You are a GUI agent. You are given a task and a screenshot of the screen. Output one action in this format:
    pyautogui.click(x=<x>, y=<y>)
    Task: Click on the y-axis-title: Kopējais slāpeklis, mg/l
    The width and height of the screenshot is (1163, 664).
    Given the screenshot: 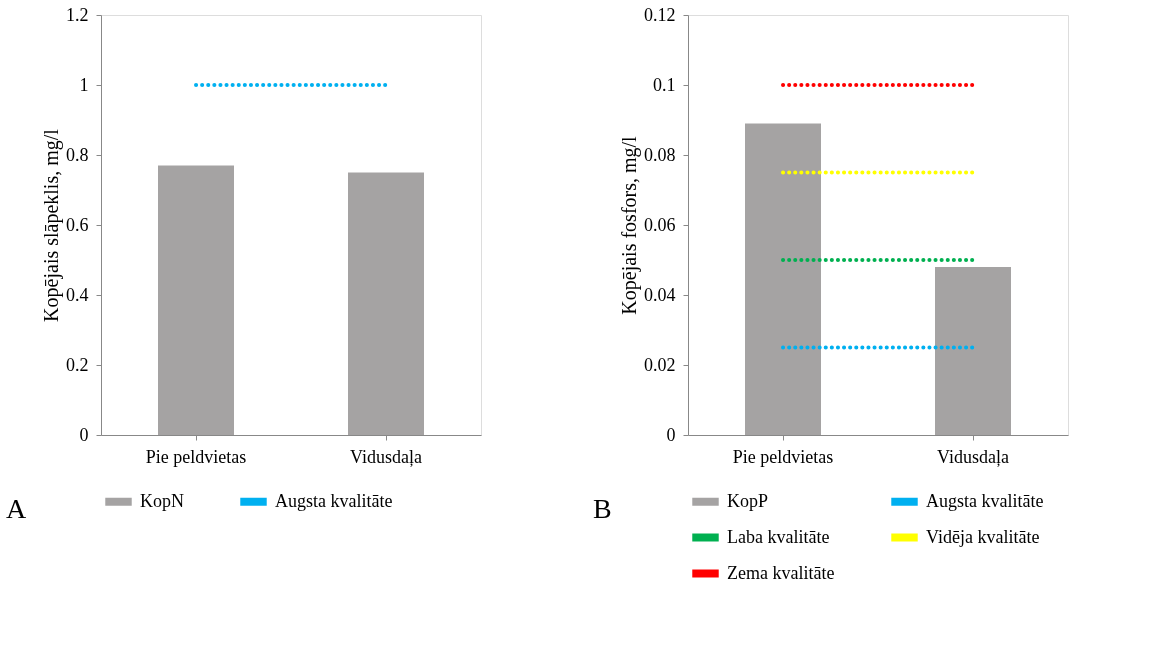 What is the action you would take?
    pyautogui.click(x=51, y=225)
    